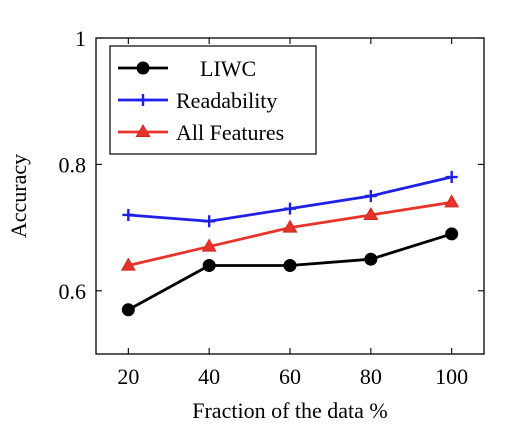 The height and width of the screenshot is (440, 526). I want to click on x-tick-label: 100, so click(451, 376).